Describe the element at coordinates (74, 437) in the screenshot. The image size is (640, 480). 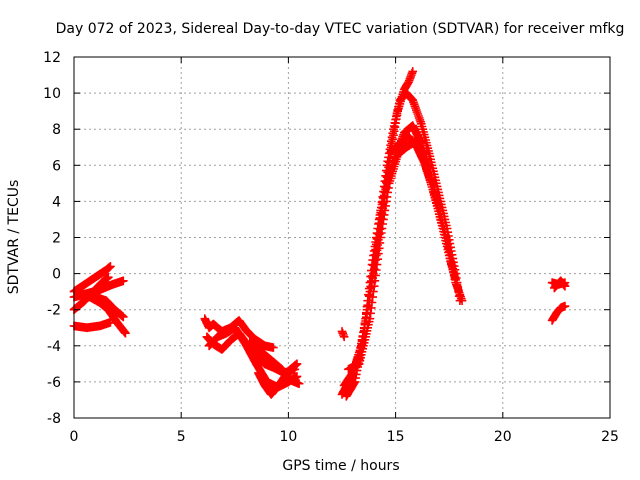
I see `x-tick-label: 0` at that location.